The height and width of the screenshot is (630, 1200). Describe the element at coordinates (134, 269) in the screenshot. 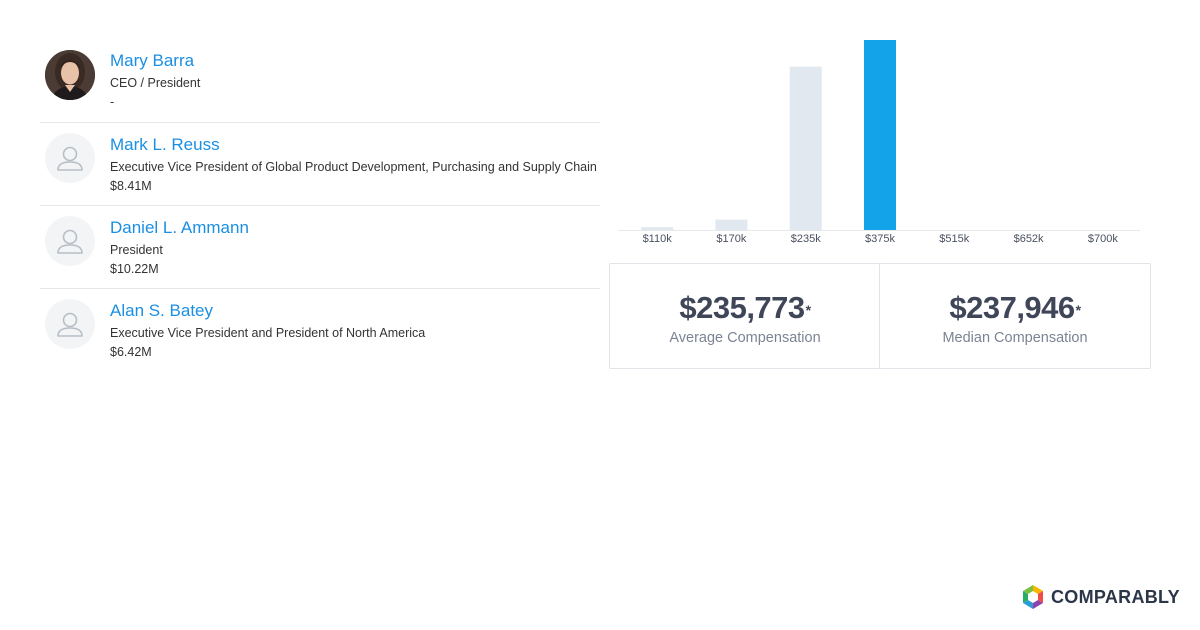

I see `executive-compensation: $10.22M` at that location.